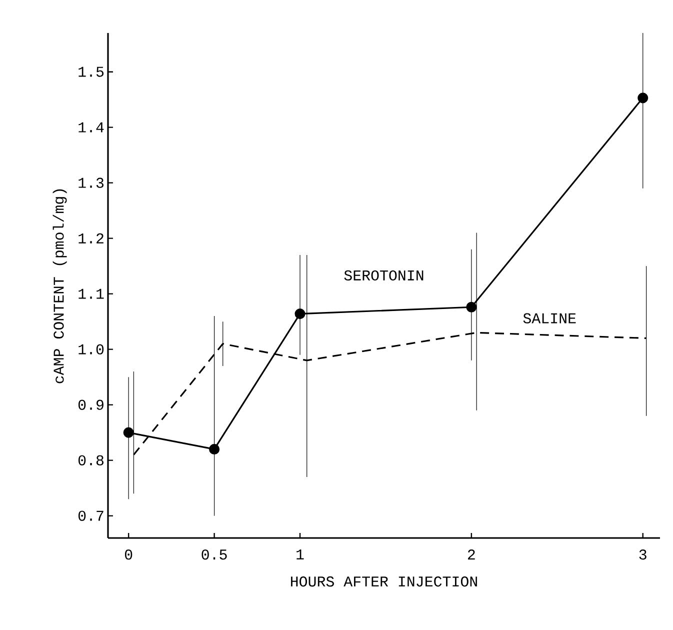 The image size is (673, 630). Describe the element at coordinates (91, 515) in the screenshot. I see `y-tick-label: 0.7` at that location.